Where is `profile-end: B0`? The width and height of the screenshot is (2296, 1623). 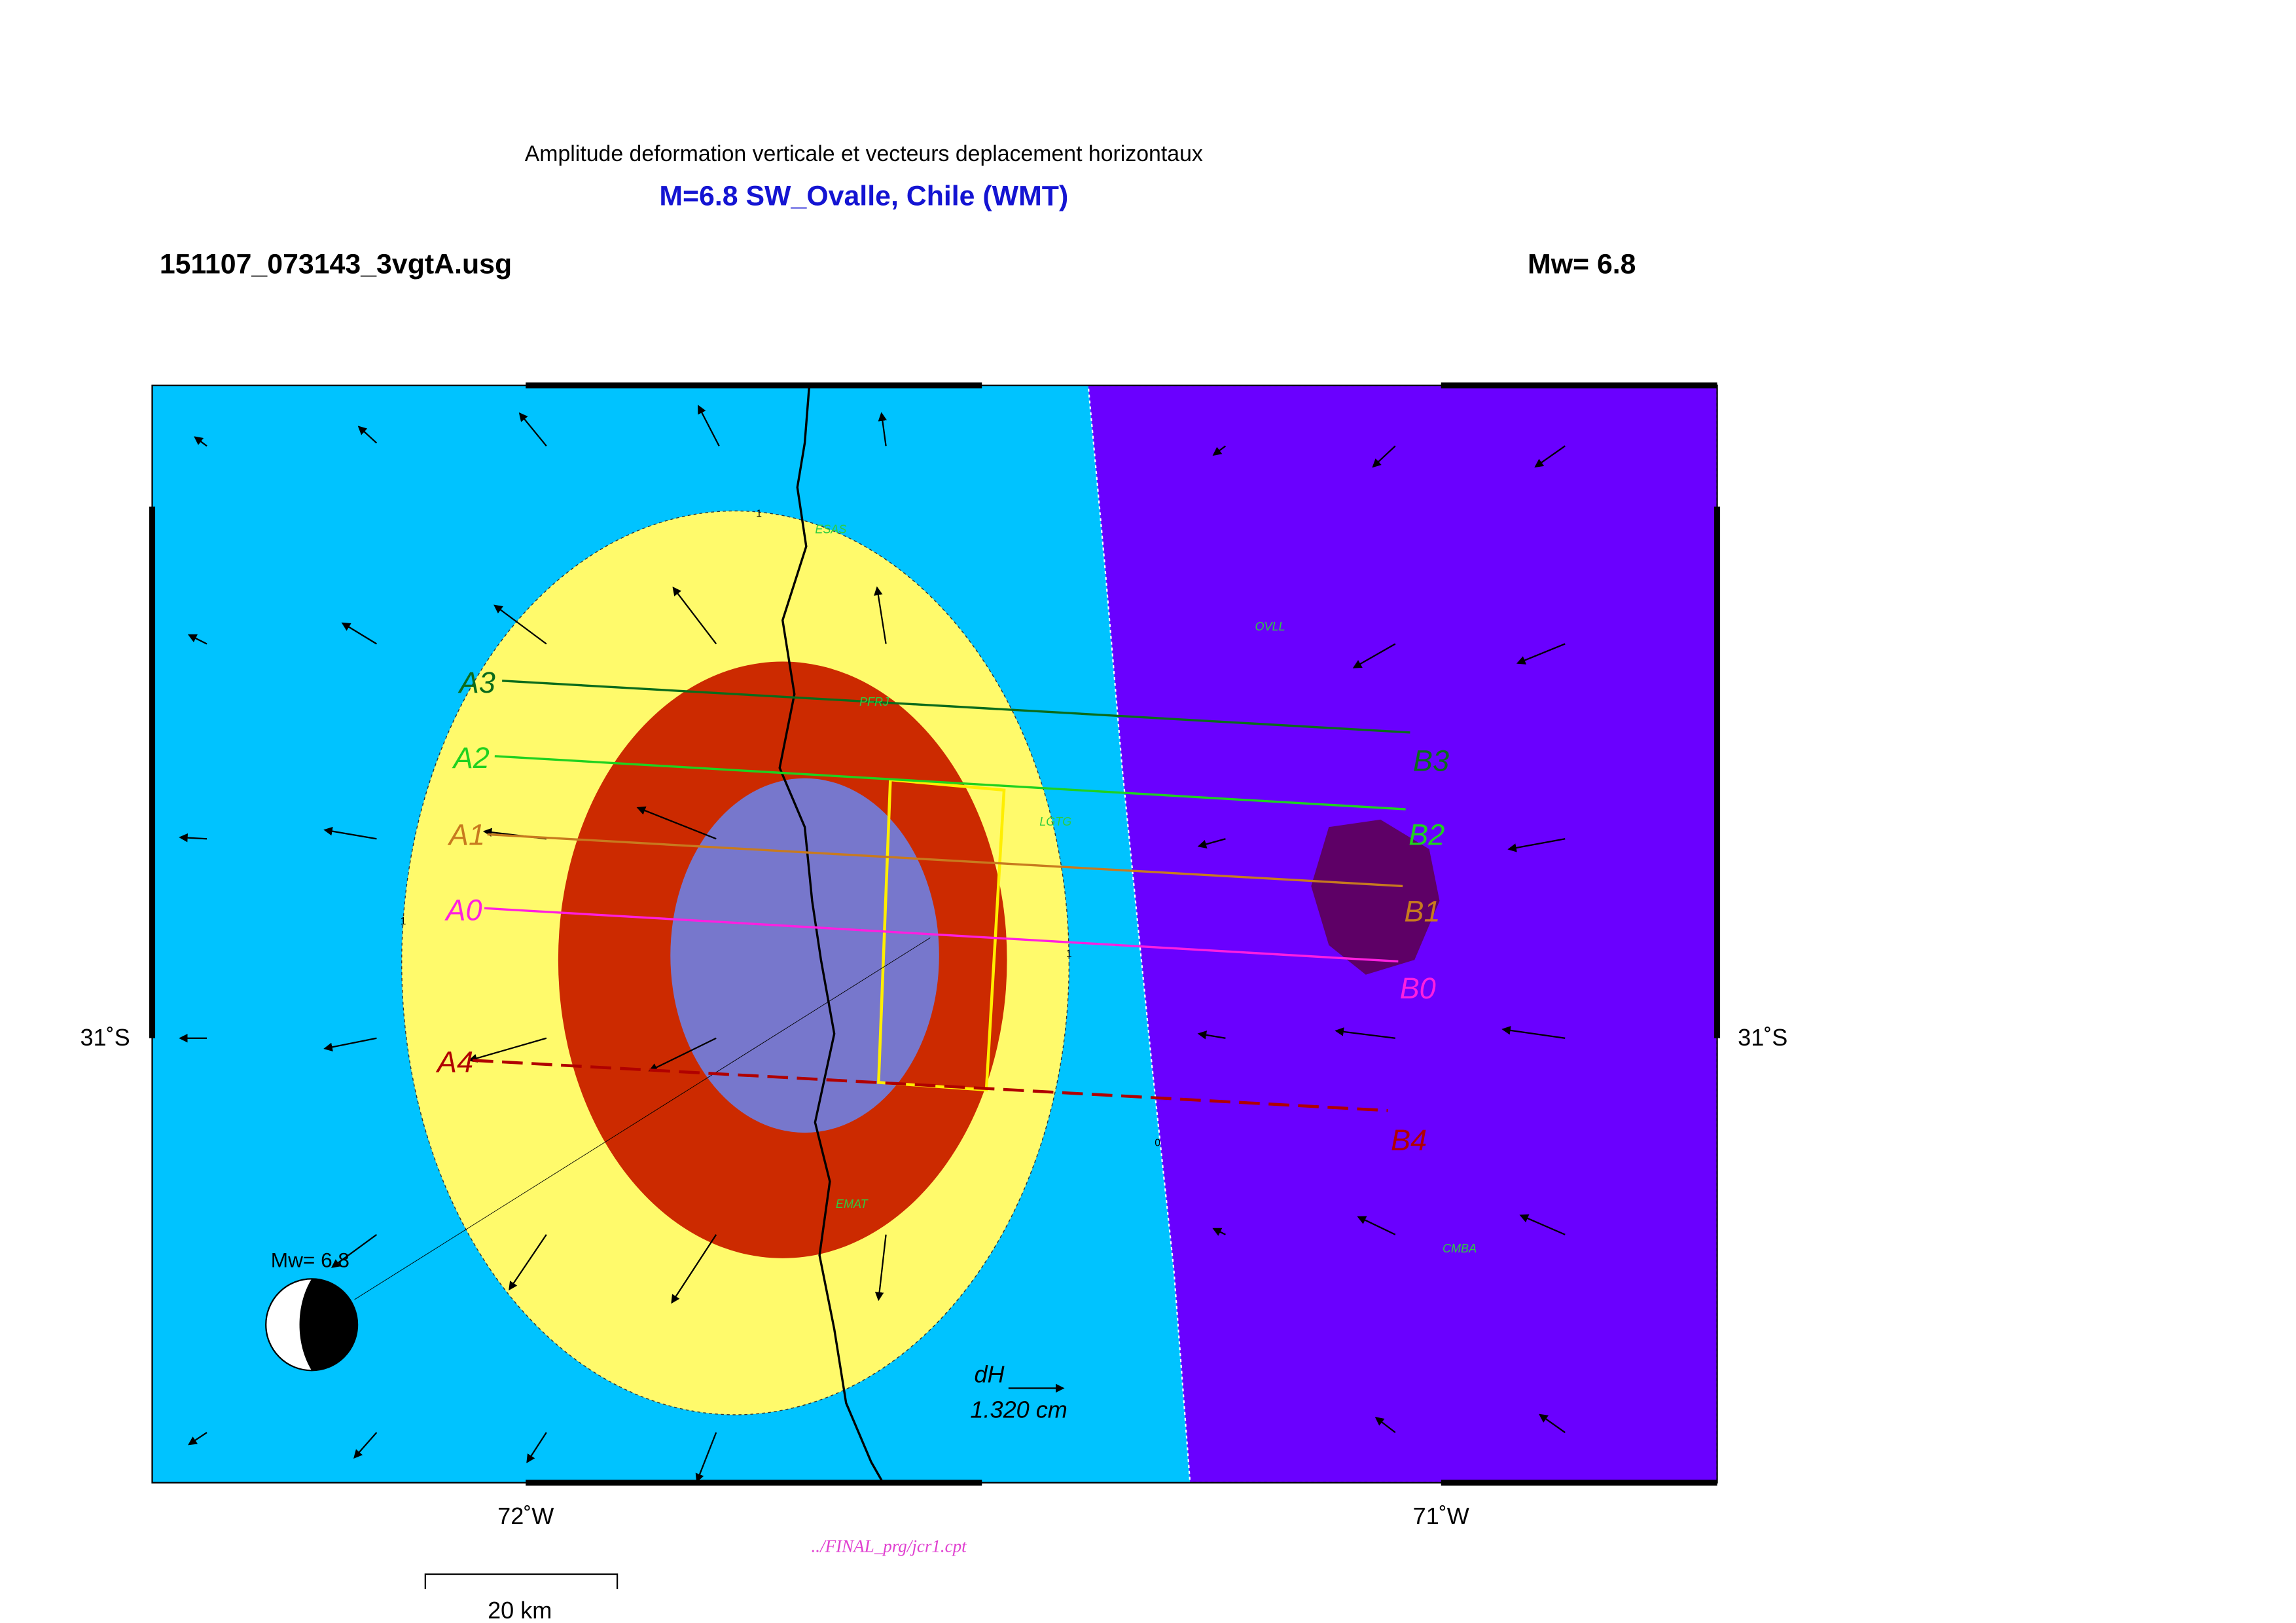 profile-end: B0 is located at coordinates (1418, 988).